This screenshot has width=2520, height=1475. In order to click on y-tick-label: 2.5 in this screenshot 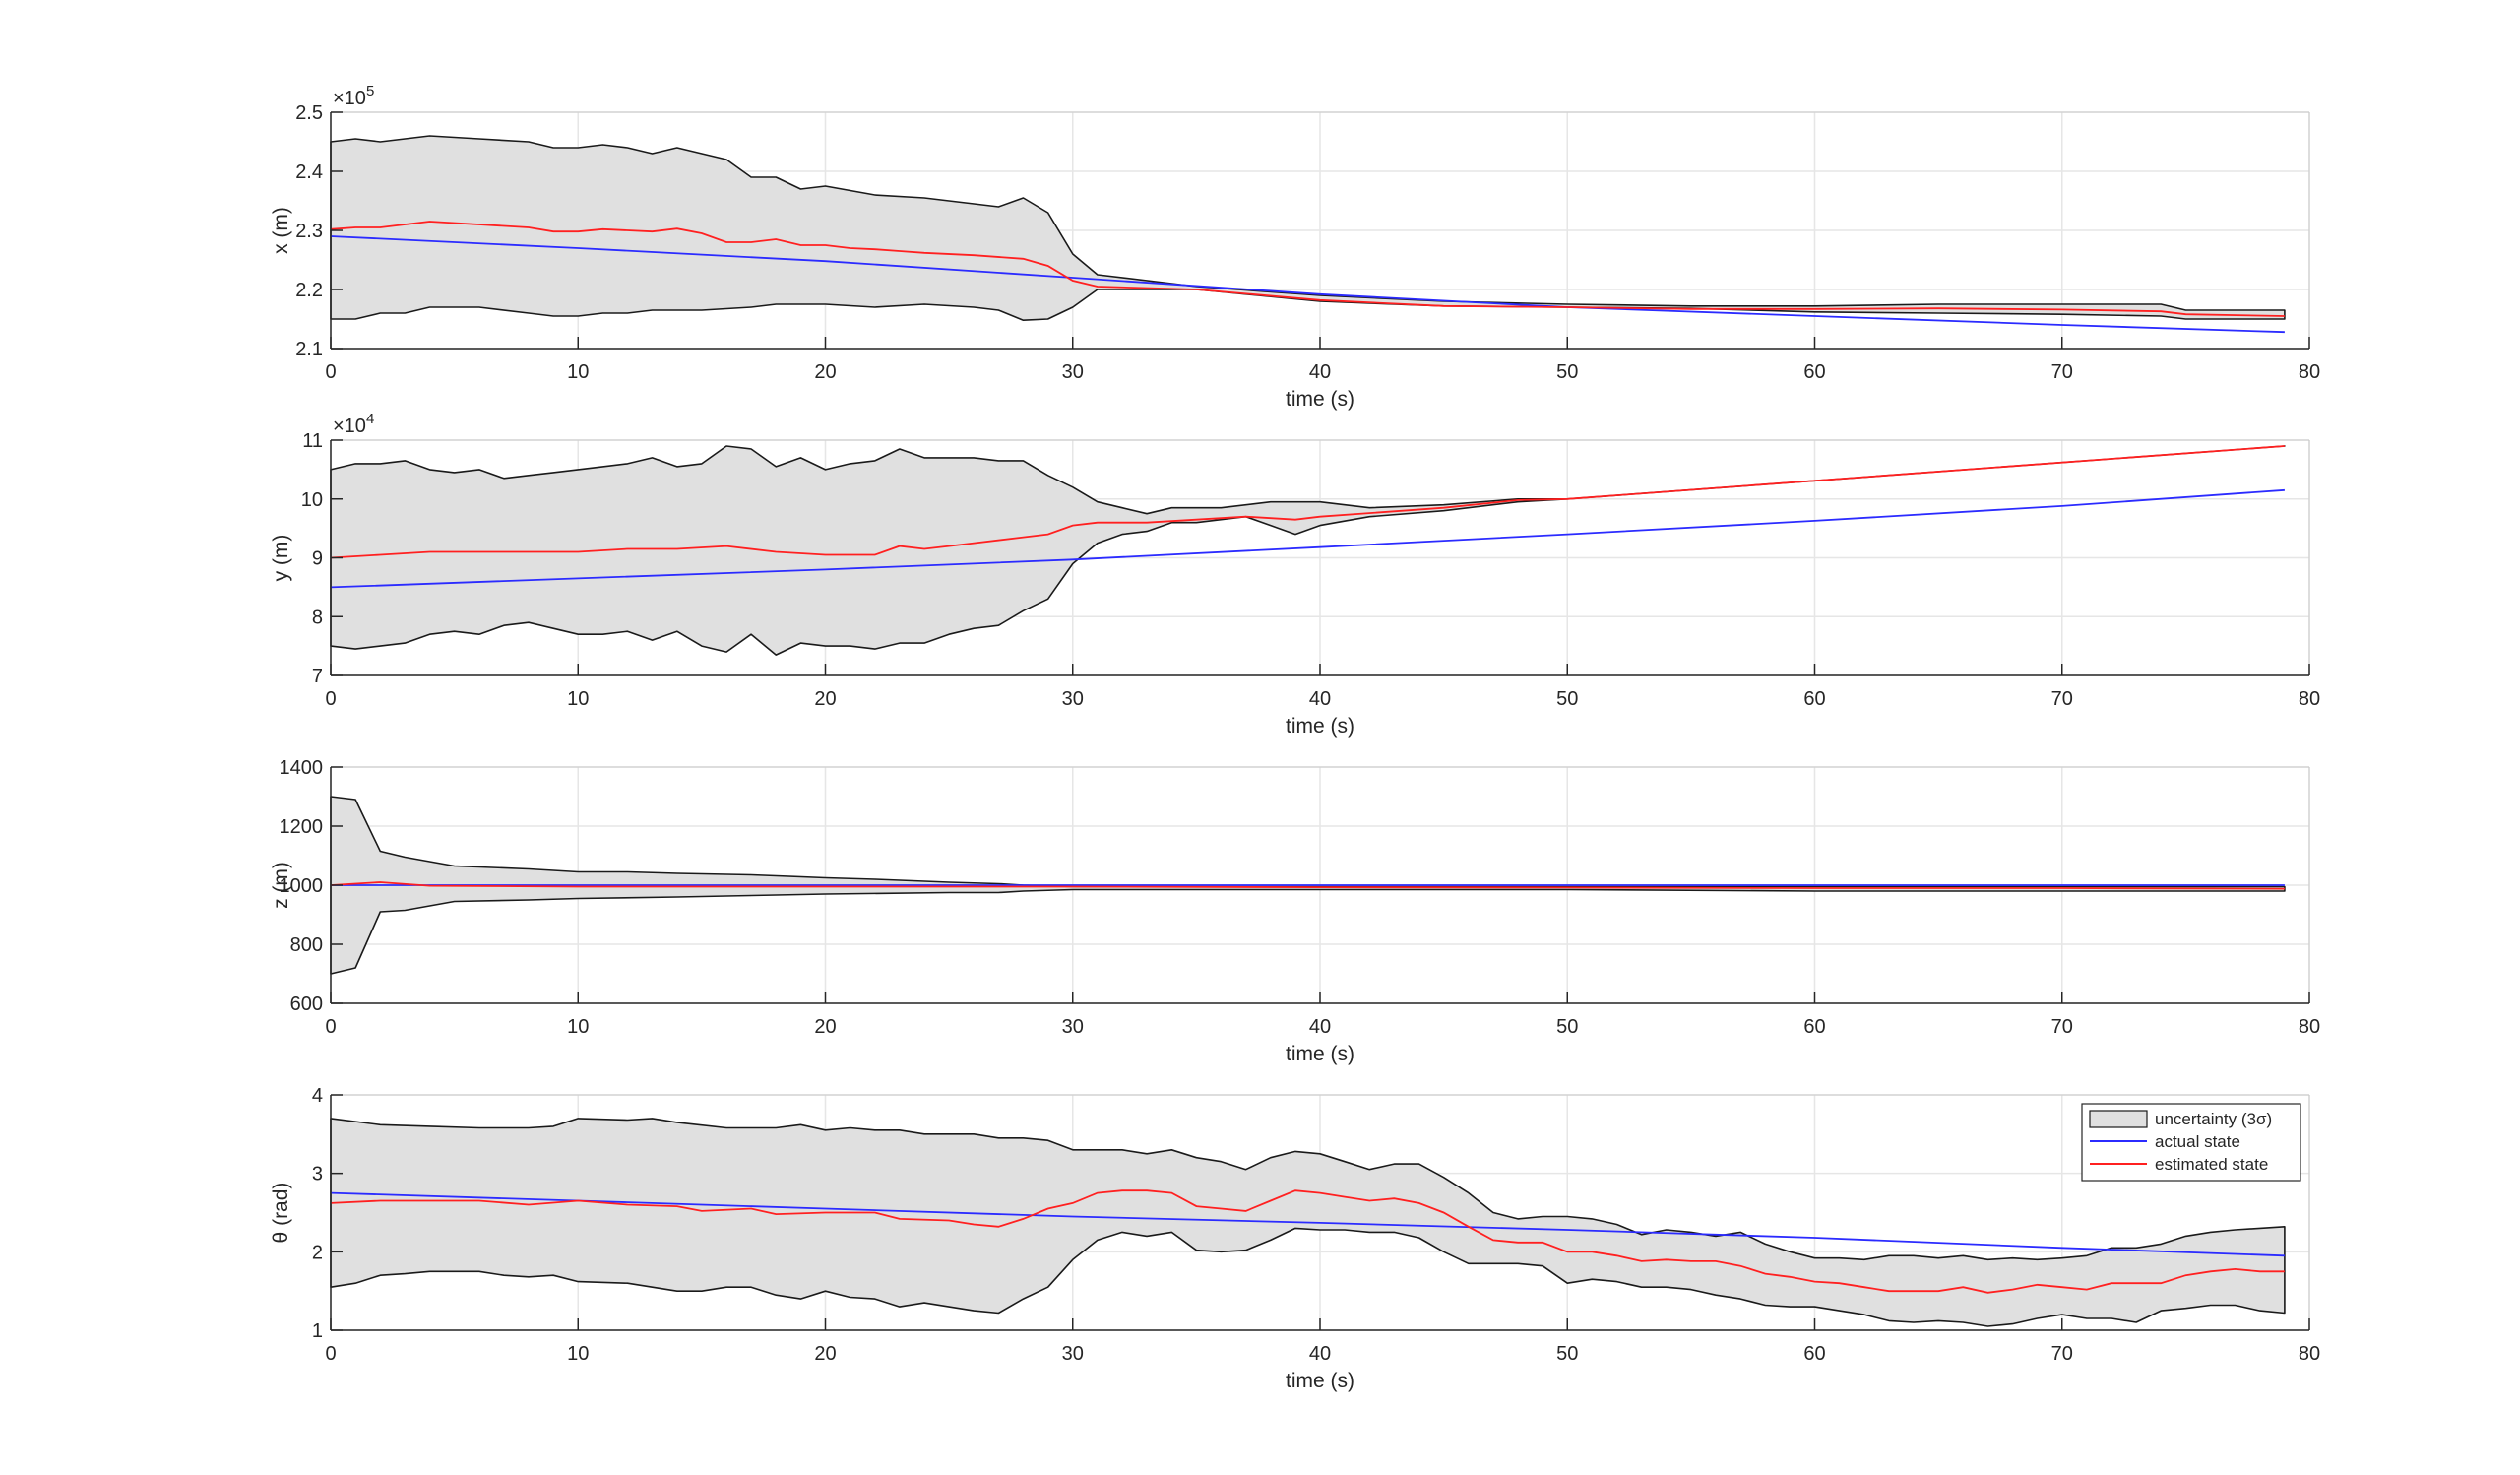, I will do `click(309, 113)`.